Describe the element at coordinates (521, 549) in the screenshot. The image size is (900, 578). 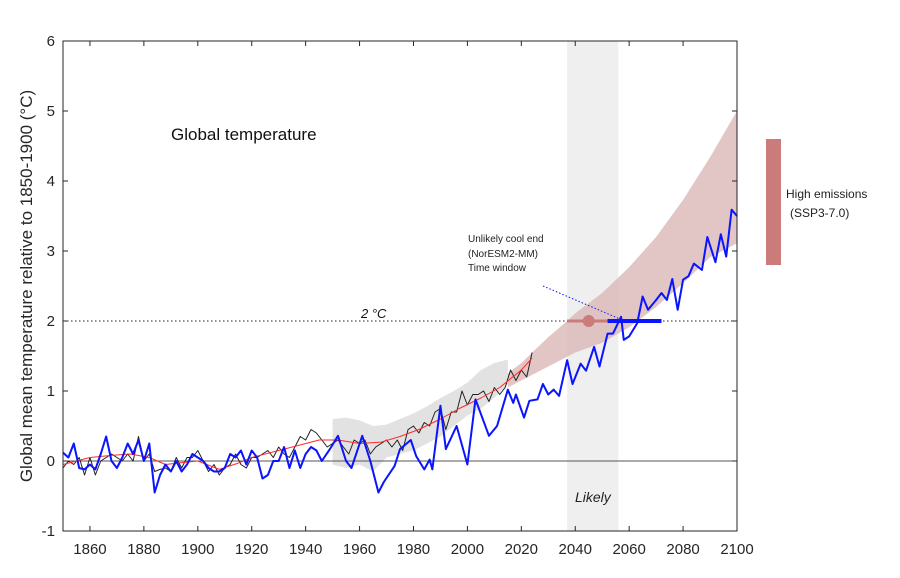
I see `x-tick-label: 2020` at that location.